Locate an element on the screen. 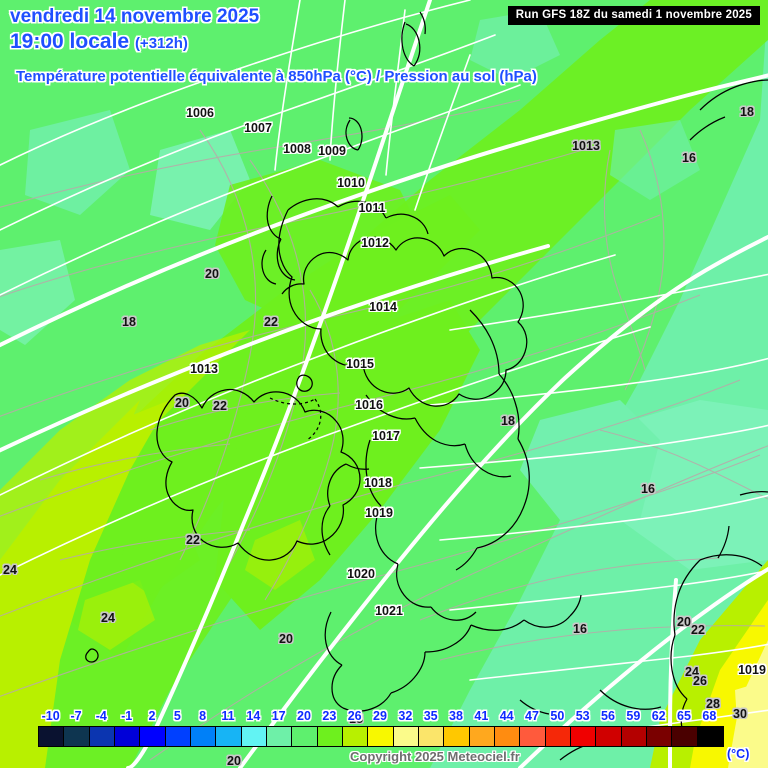 This screenshot has width=768, height=768. isobar-label: 1017 is located at coordinates (386, 435).